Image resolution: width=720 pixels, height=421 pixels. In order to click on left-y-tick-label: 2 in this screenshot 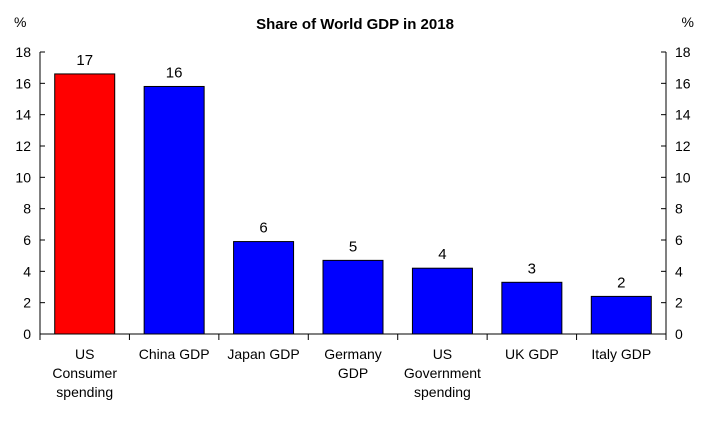, I will do `click(27, 303)`.